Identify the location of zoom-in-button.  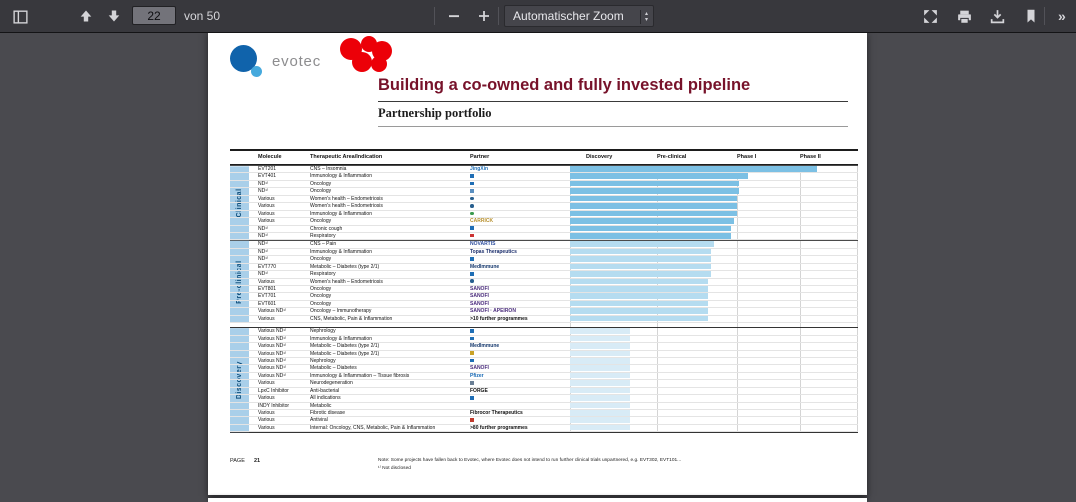
(484, 16).